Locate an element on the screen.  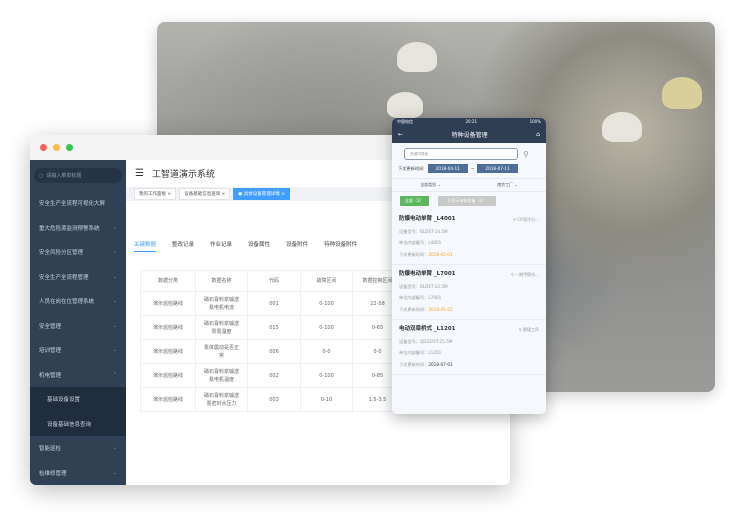
chevron-icon: ⌃ is located at coordinates (114, 374).